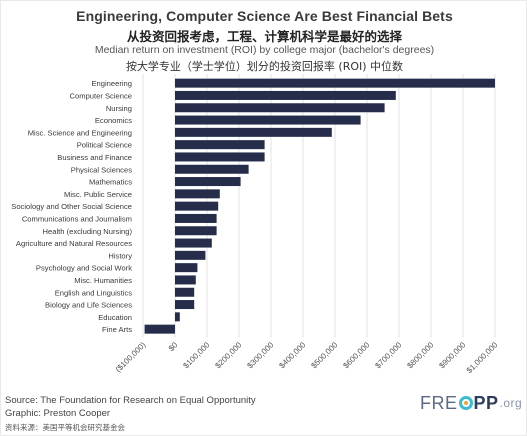 This screenshot has height=436, width=527. Describe the element at coordinates (324, 355) in the screenshot. I see `x-tick-label: $500,000` at that location.